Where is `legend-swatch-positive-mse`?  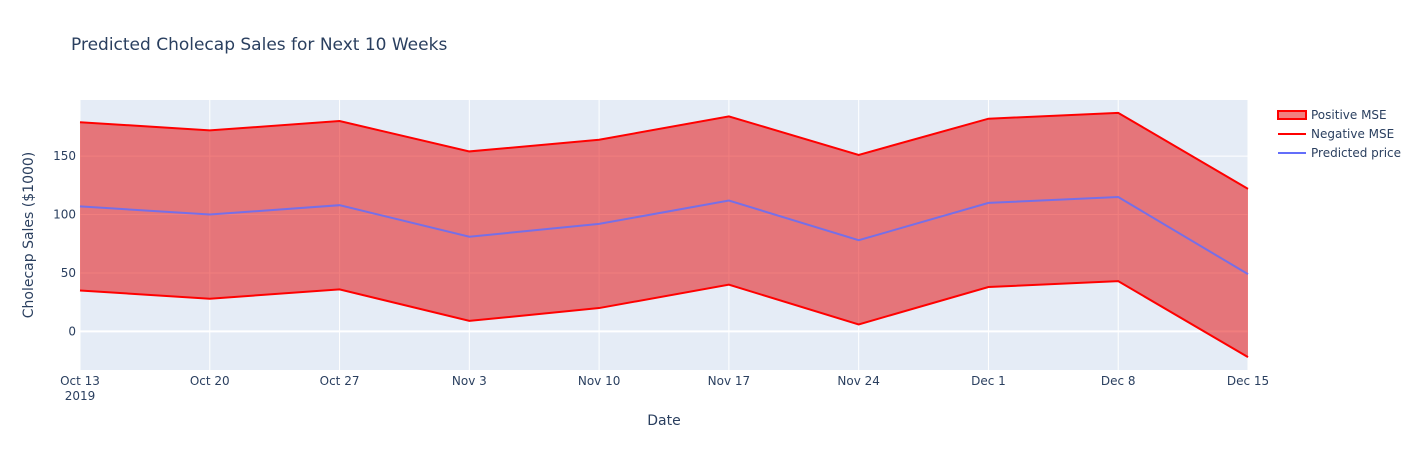
legend-swatch-positive-mse is located at coordinates (1292, 115).